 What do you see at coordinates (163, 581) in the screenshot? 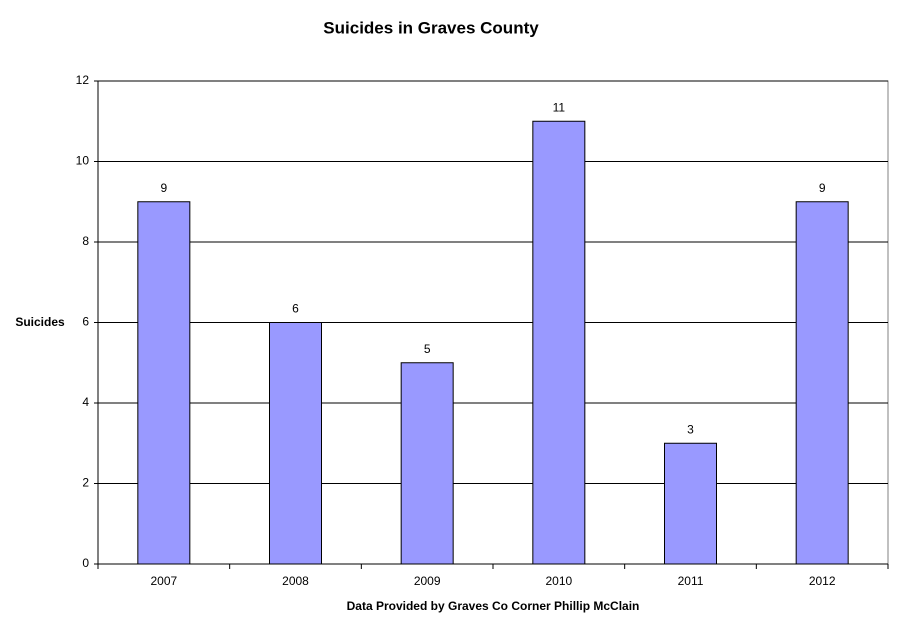
I see `x-tick-label: 2007` at bounding box center [163, 581].